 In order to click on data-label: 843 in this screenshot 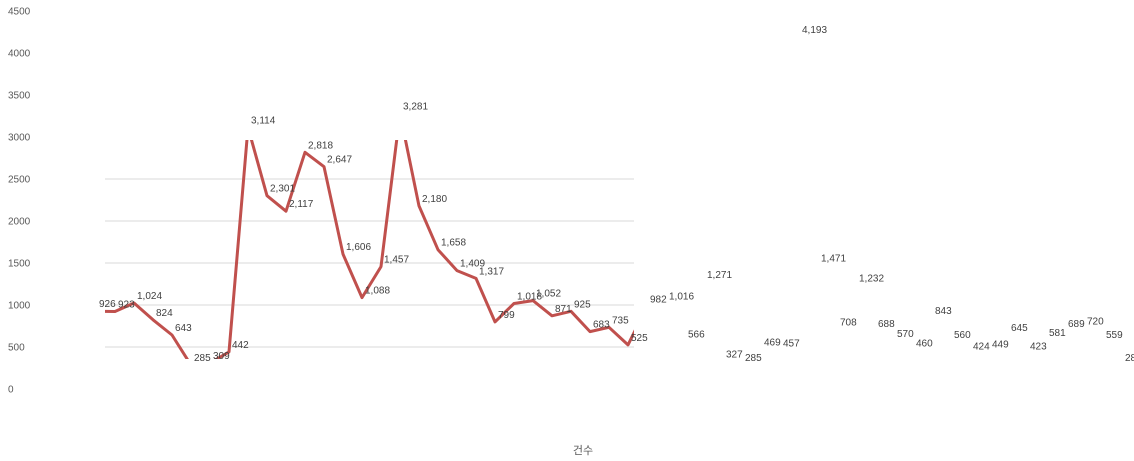, I will do `click(943, 311)`.